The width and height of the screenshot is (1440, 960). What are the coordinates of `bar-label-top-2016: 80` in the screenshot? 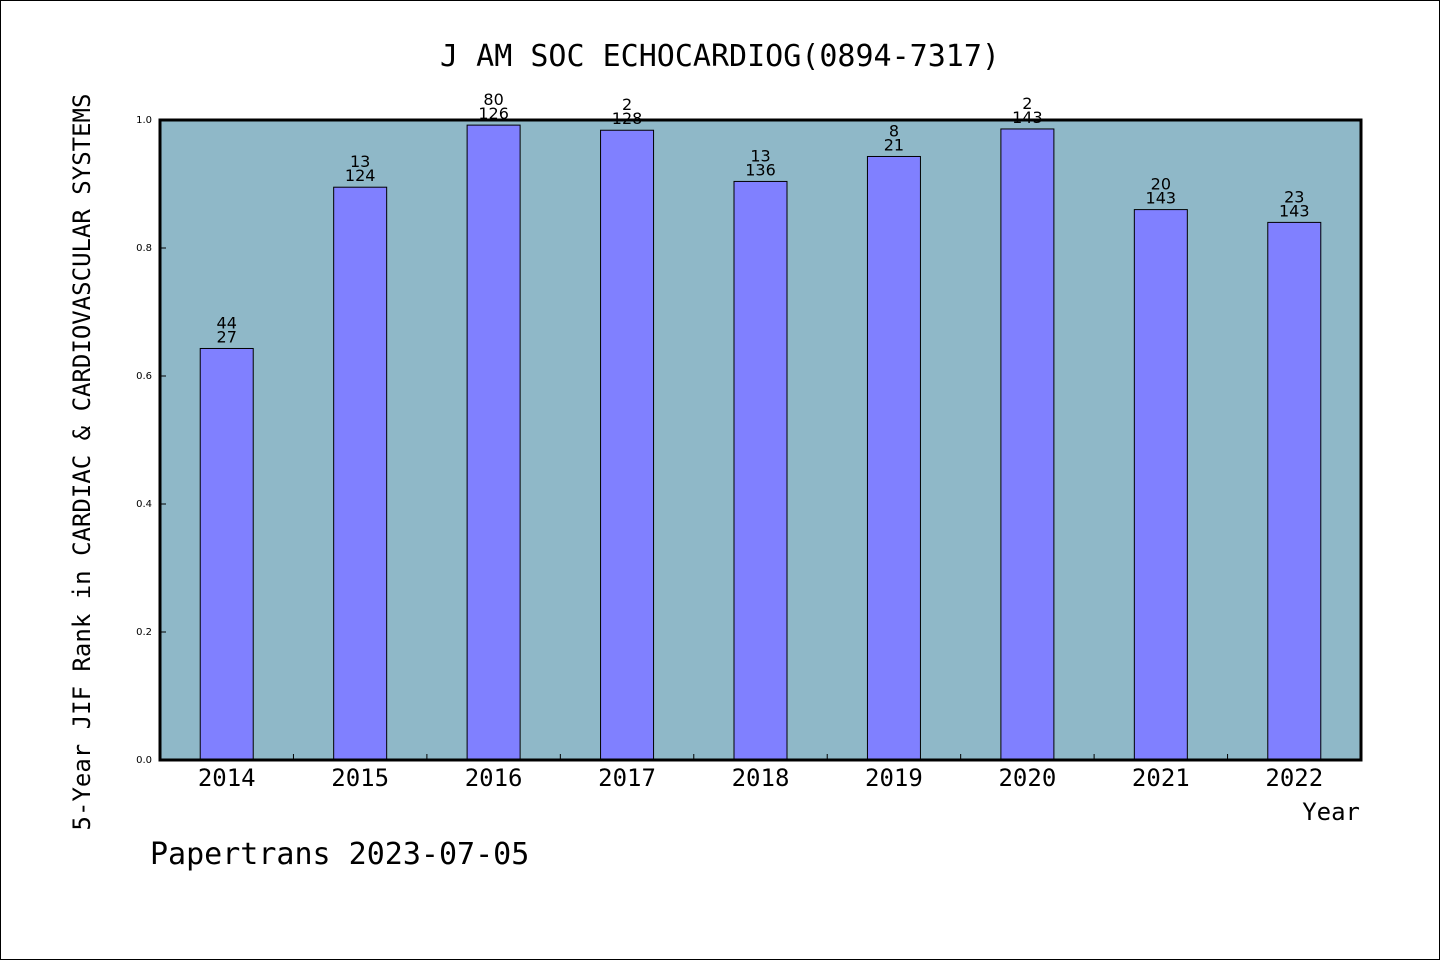 It's located at (493, 99).